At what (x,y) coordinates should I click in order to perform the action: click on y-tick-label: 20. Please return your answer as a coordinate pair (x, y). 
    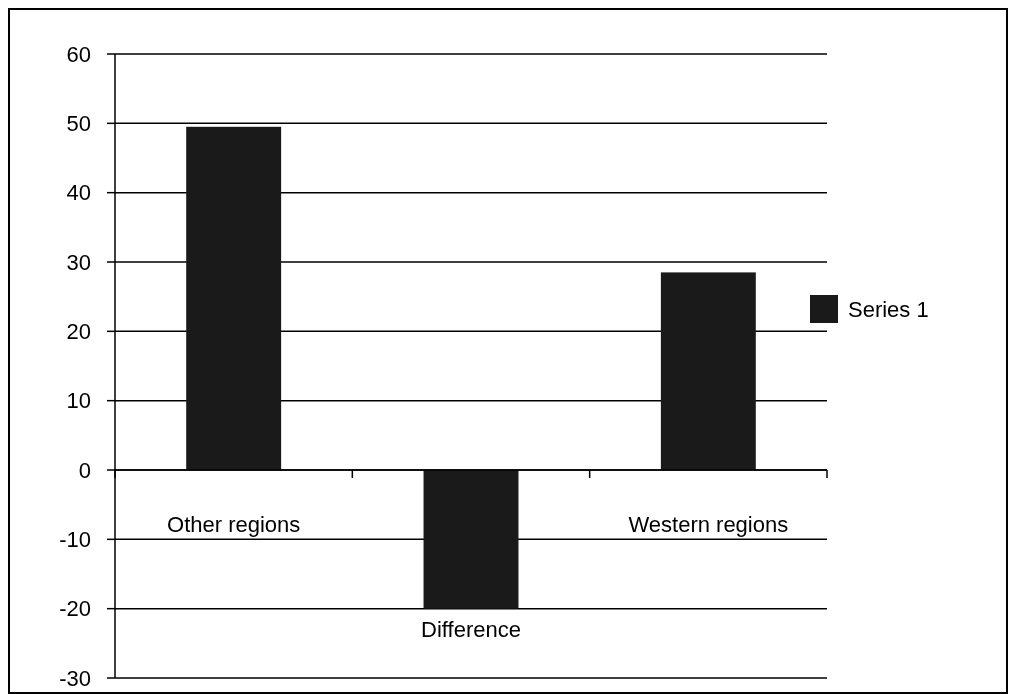
    Looking at the image, I should click on (78, 332).